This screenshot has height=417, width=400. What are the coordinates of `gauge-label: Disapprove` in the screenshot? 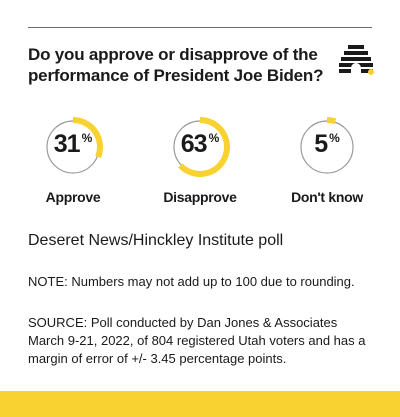 It's located at (200, 197).